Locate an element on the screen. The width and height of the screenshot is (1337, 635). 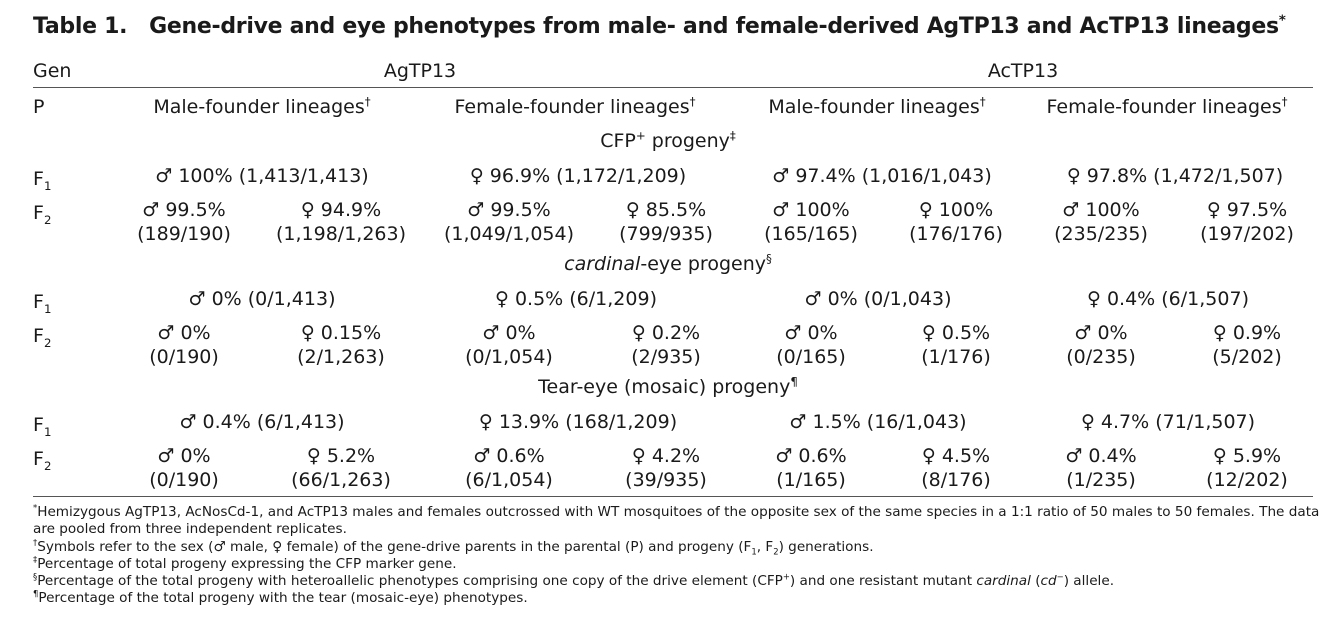
header-col-ag-male: Male-founder lineages† is located at coordinates (262, 106).